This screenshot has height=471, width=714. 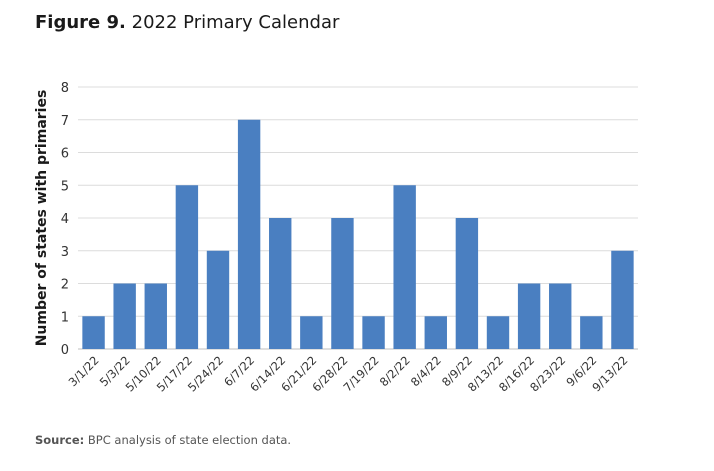 What do you see at coordinates (65, 88) in the screenshot?
I see `y-tick-label: 8` at bounding box center [65, 88].